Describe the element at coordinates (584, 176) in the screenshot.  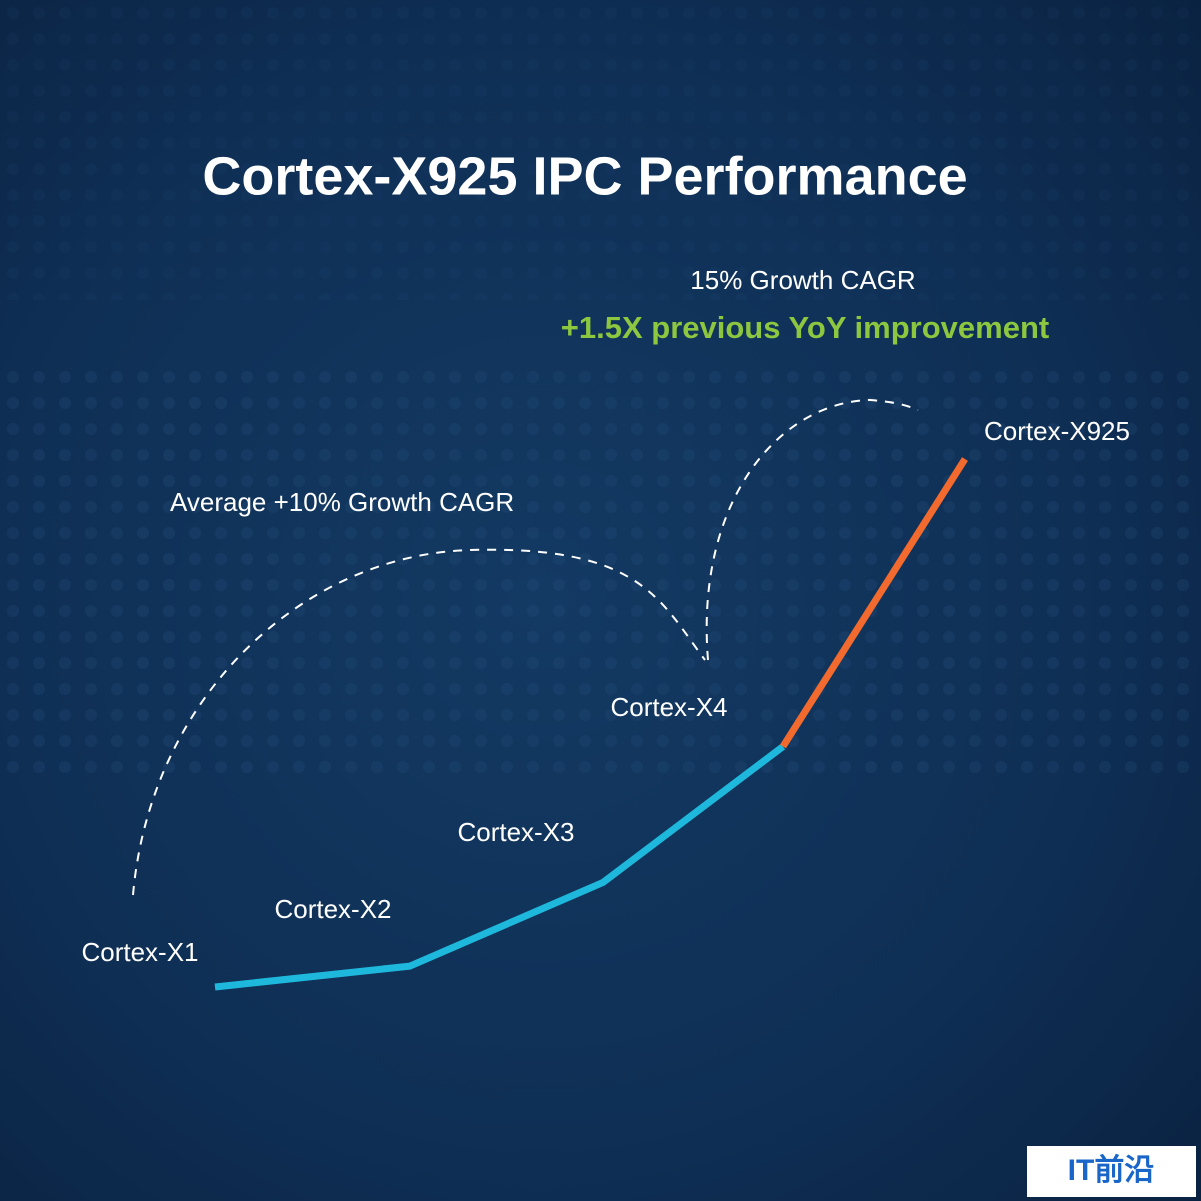
I see `chart-title: Cortex-X925 IPC Performance` at that location.